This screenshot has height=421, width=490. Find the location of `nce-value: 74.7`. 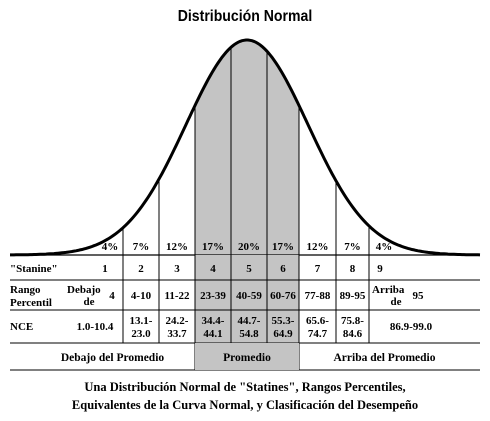

nce-value: 74.7 is located at coordinates (318, 334).